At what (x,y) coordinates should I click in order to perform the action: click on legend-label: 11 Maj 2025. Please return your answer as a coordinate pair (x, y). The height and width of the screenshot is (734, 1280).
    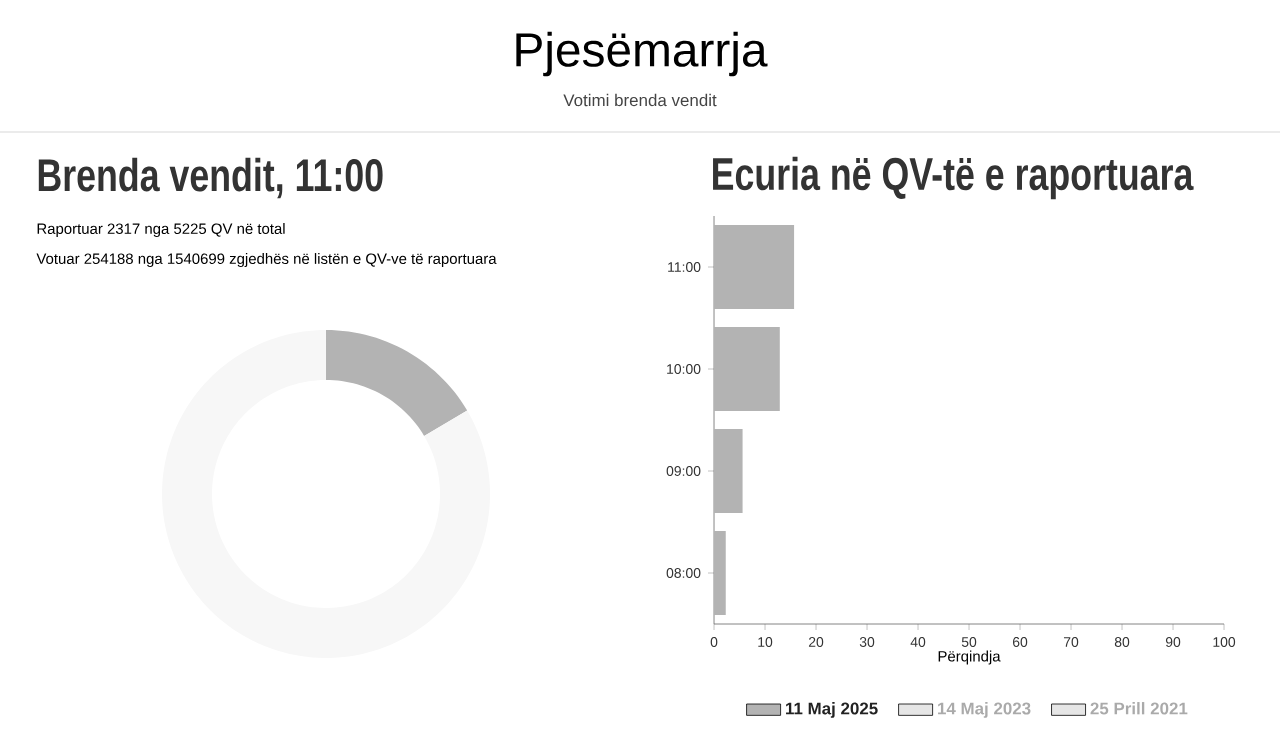
    Looking at the image, I should click on (832, 710).